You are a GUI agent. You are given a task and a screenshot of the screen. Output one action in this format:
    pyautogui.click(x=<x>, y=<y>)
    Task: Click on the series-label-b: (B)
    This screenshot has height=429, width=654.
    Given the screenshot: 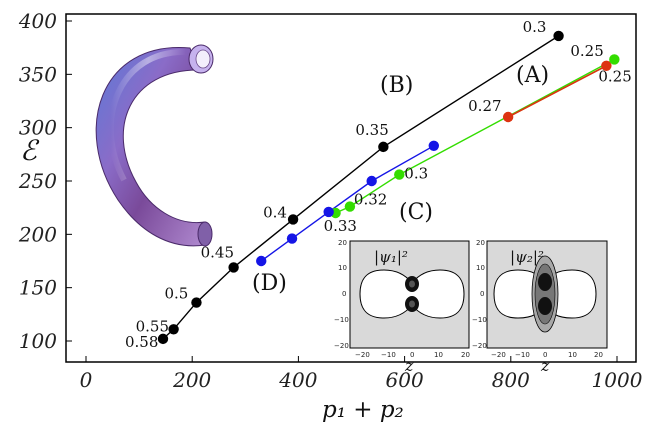 What is the action you would take?
    pyautogui.click(x=396, y=85)
    